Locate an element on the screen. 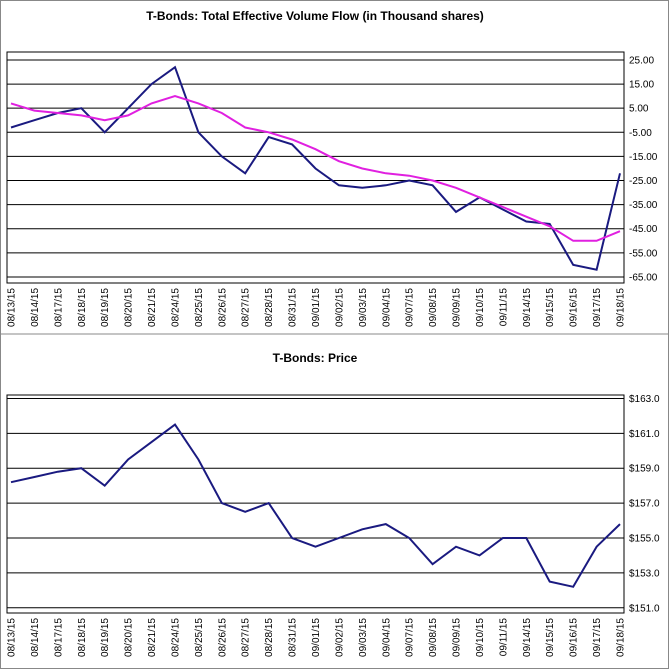 Image resolution: width=669 pixels, height=669 pixels. y-tick-label: 25.00 is located at coordinates (641, 60).